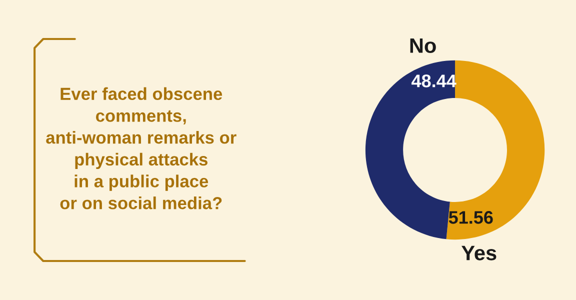  Describe the element at coordinates (470, 217) in the screenshot. I see `data-label: 51.56` at that location.